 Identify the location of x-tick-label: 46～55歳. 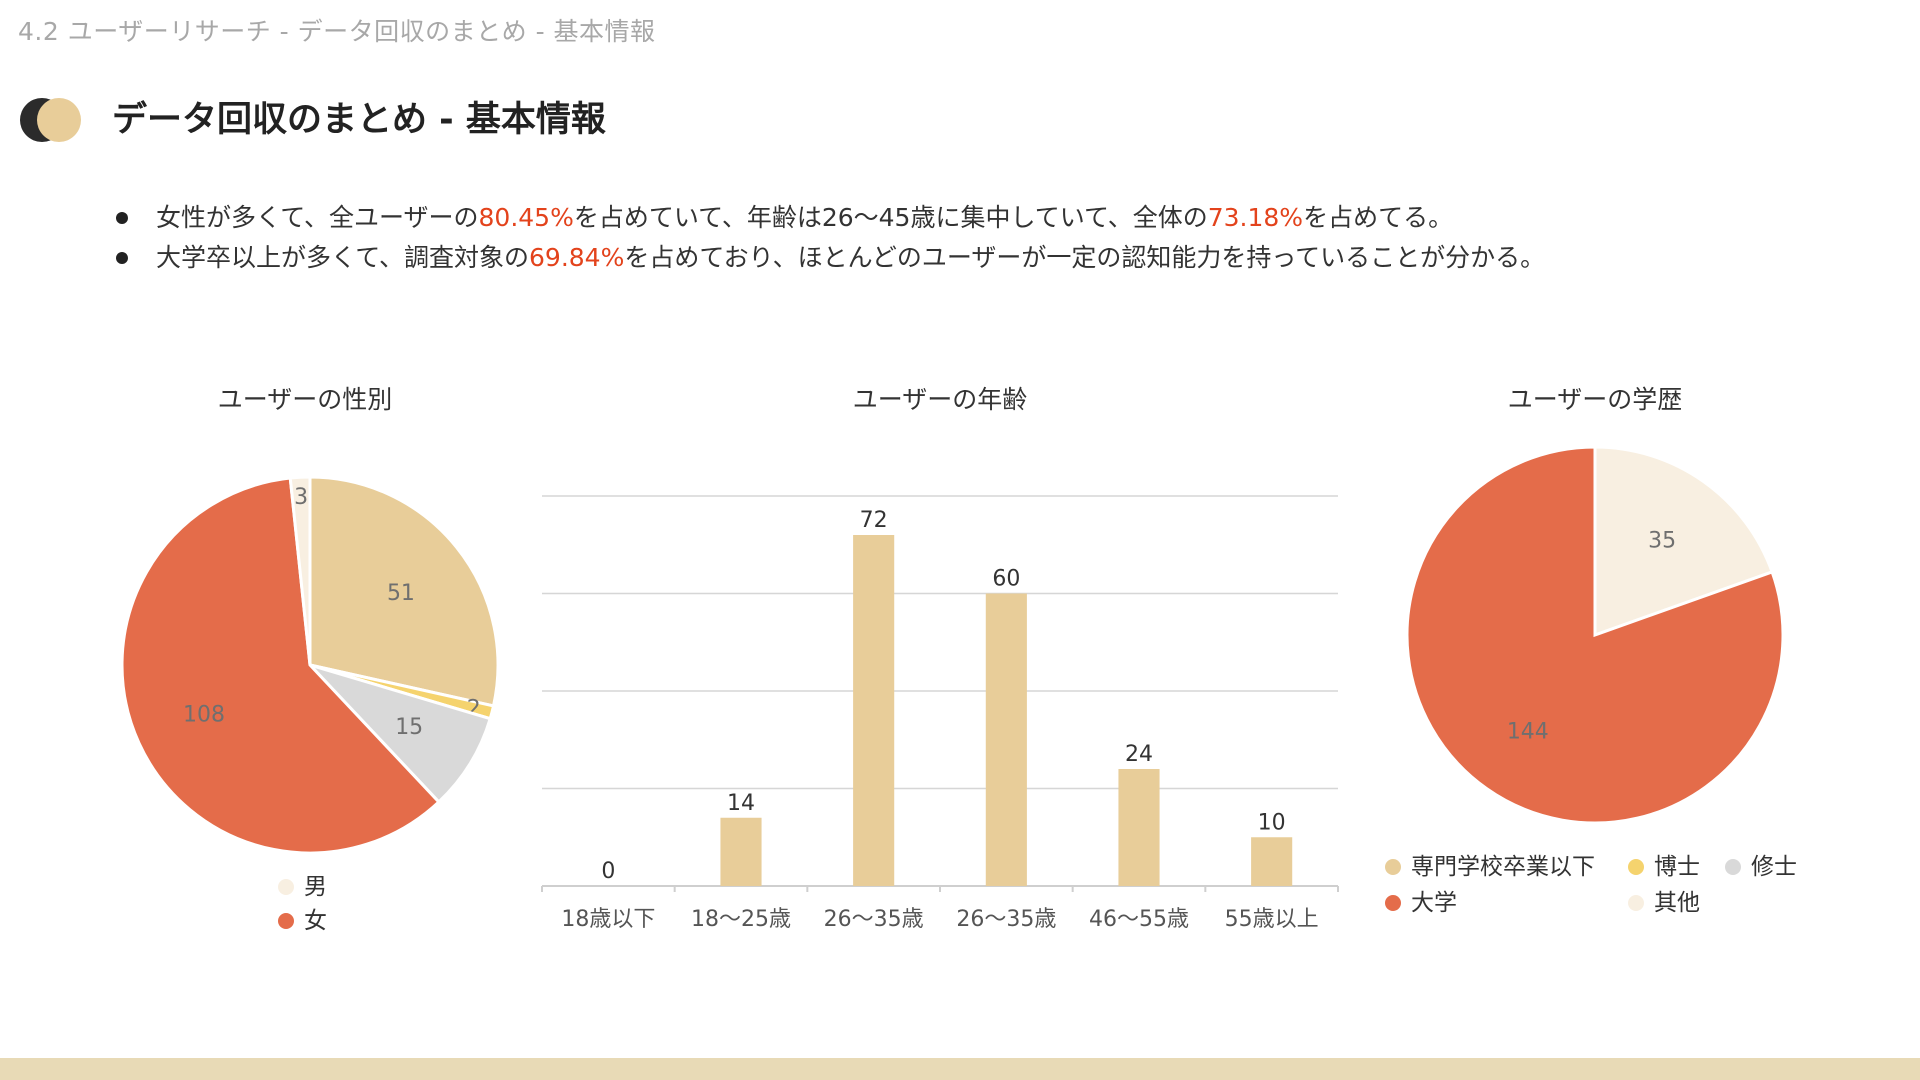
(1139, 918).